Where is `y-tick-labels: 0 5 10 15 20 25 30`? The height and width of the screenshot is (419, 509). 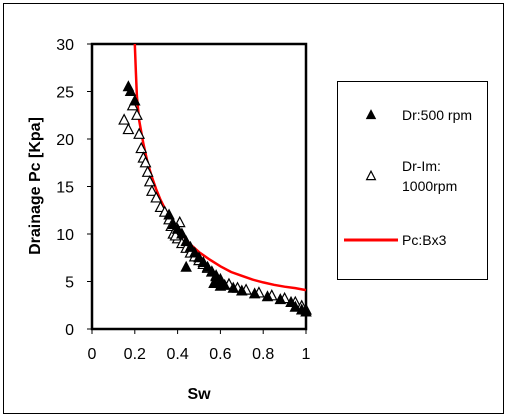
y-tick-labels: 0 5 10 15 20 25 30 is located at coordinates (65, 188).